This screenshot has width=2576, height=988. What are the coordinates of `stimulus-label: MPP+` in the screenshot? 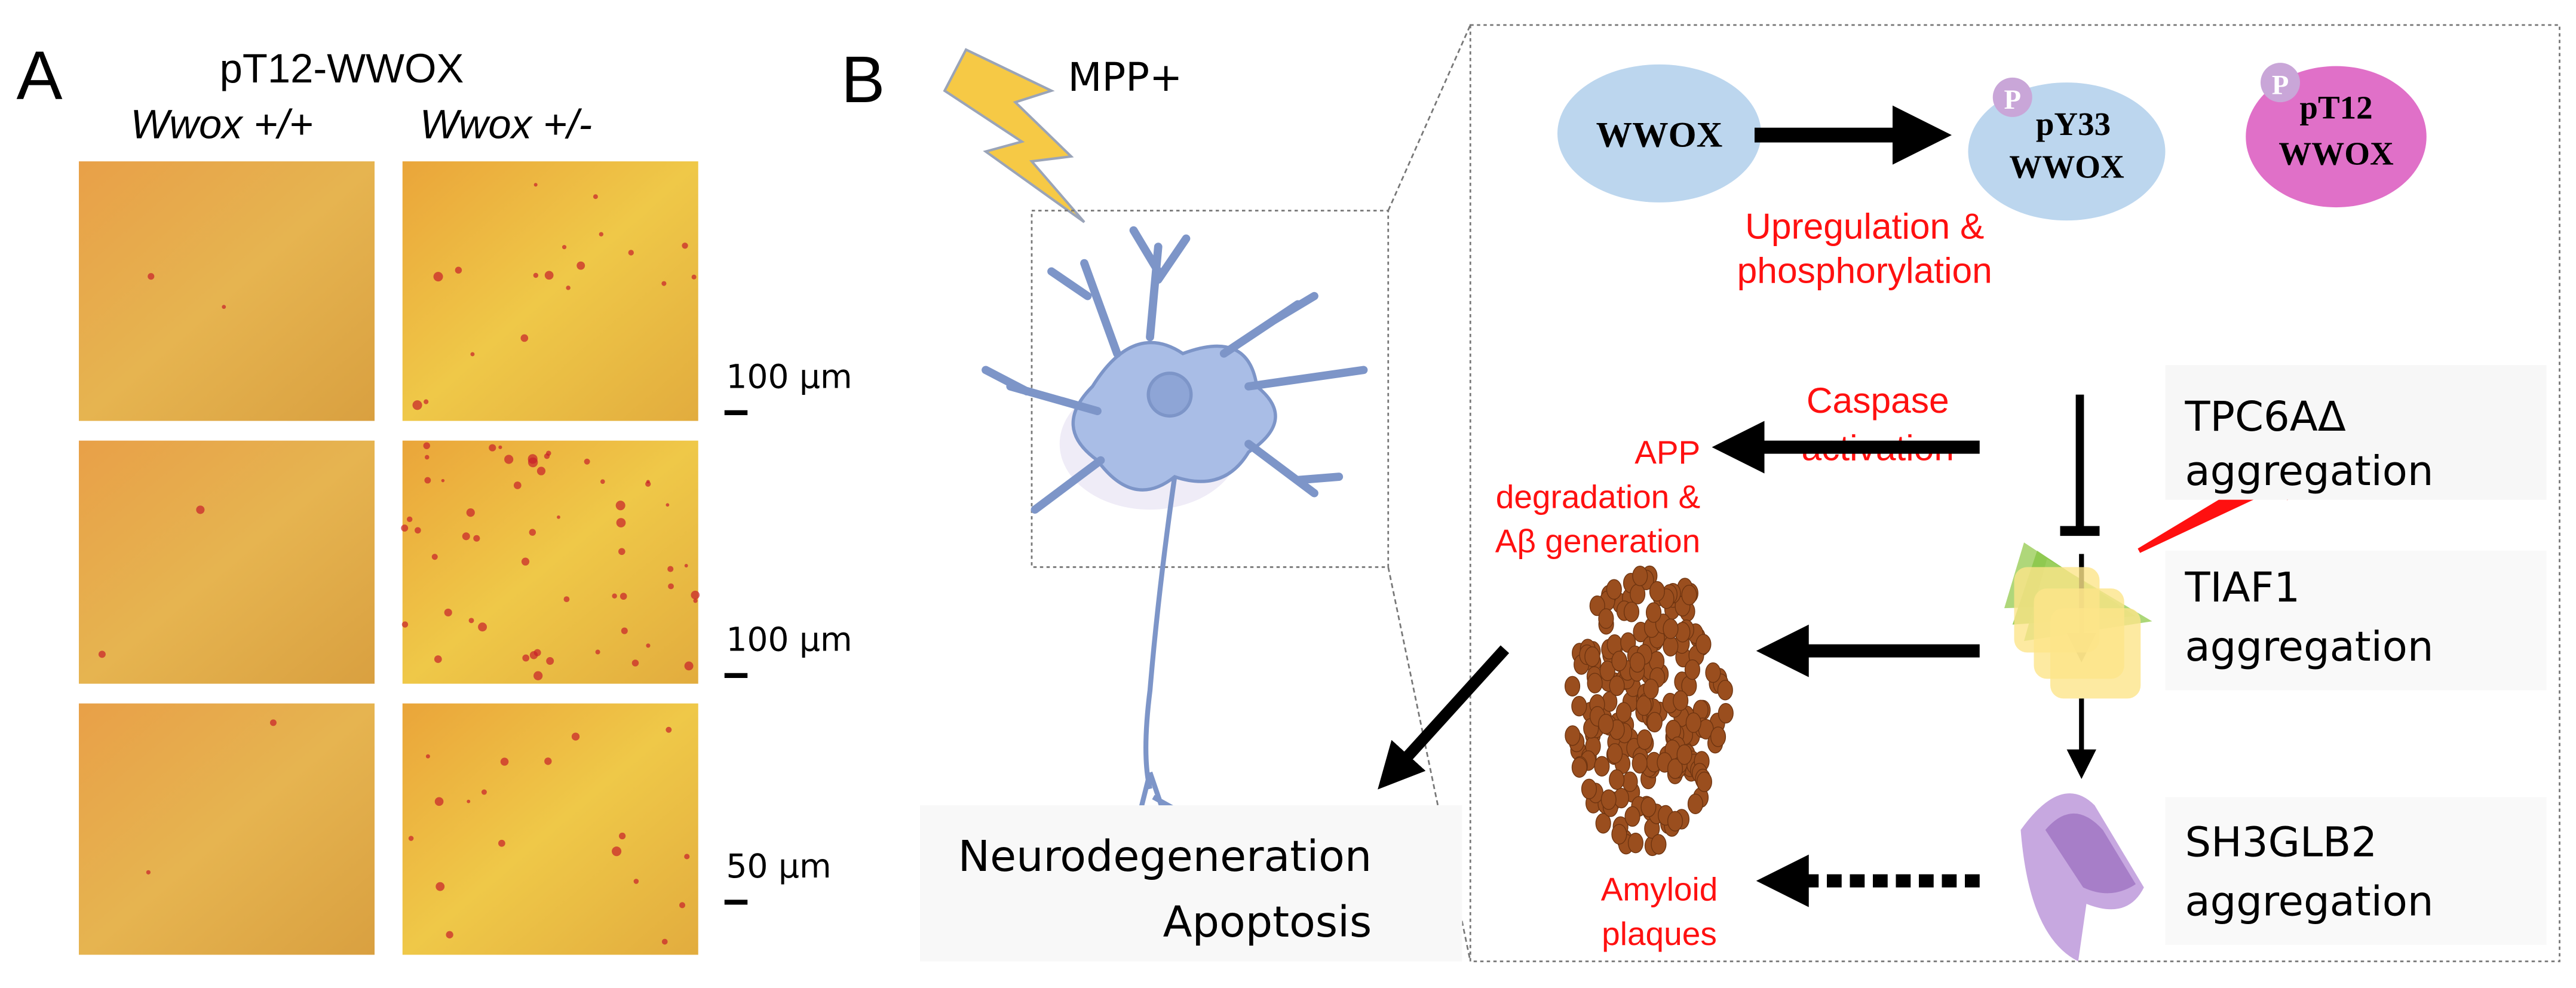 It's located at (1125, 77).